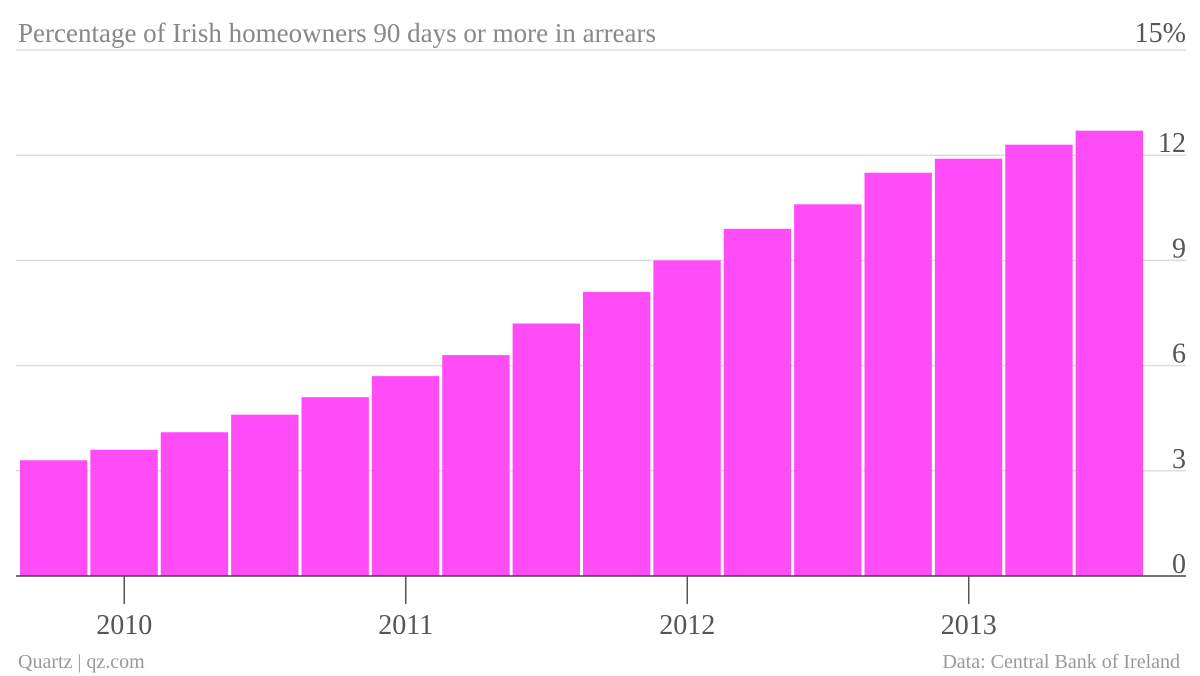 Image resolution: width=1200 pixels, height=676 pixels. What do you see at coordinates (124, 625) in the screenshot?
I see `x-year-label: 2010` at bounding box center [124, 625].